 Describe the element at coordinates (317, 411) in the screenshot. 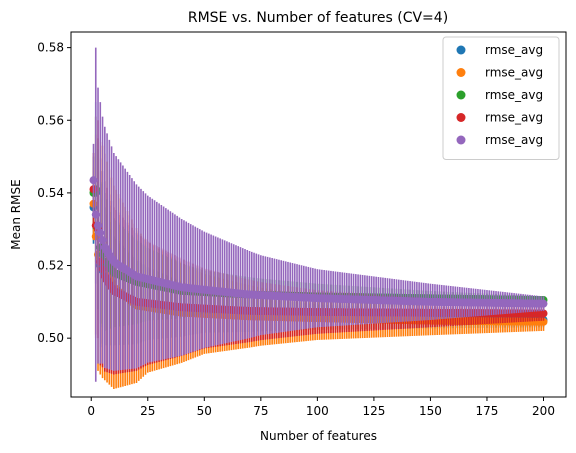

I see `x-tick-label: 100` at that location.